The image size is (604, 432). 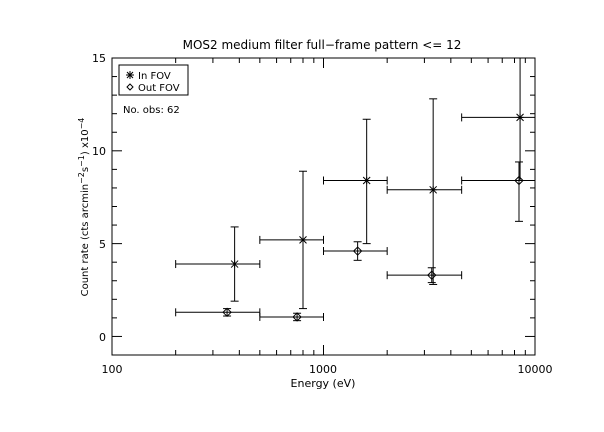 What do you see at coordinates (99, 58) in the screenshot?
I see `y-tick-label-15: 15` at bounding box center [99, 58].